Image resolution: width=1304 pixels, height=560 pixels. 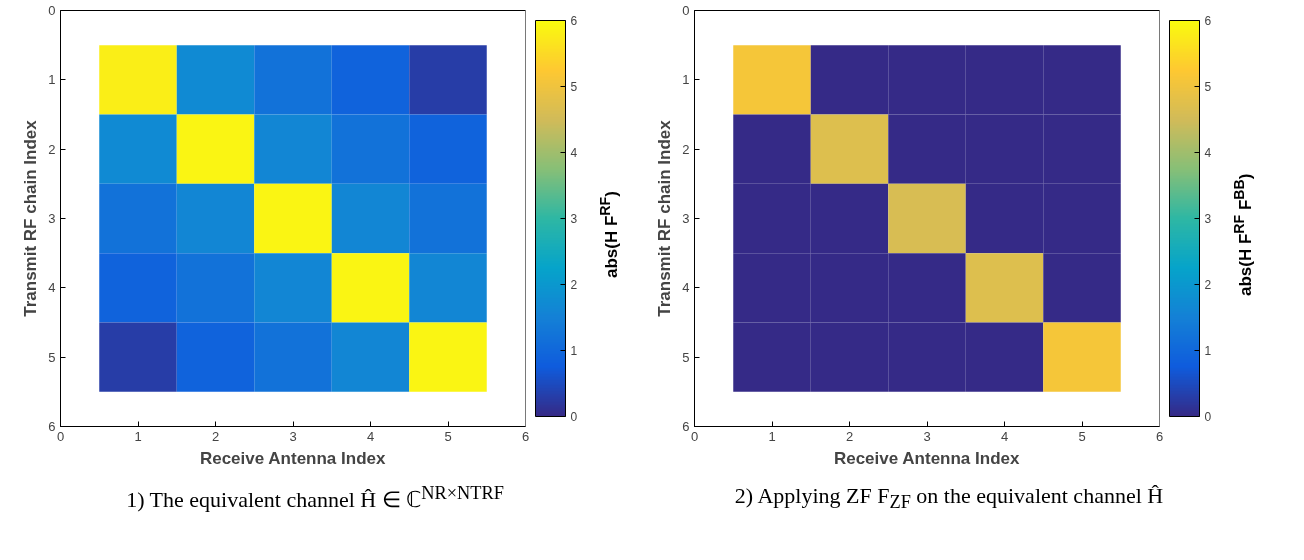 What do you see at coordinates (949, 498) in the screenshot?
I see `text: 2) Applying ZF F$_{ZF}$ on the equivalent channel Ĥ` at bounding box center [949, 498].